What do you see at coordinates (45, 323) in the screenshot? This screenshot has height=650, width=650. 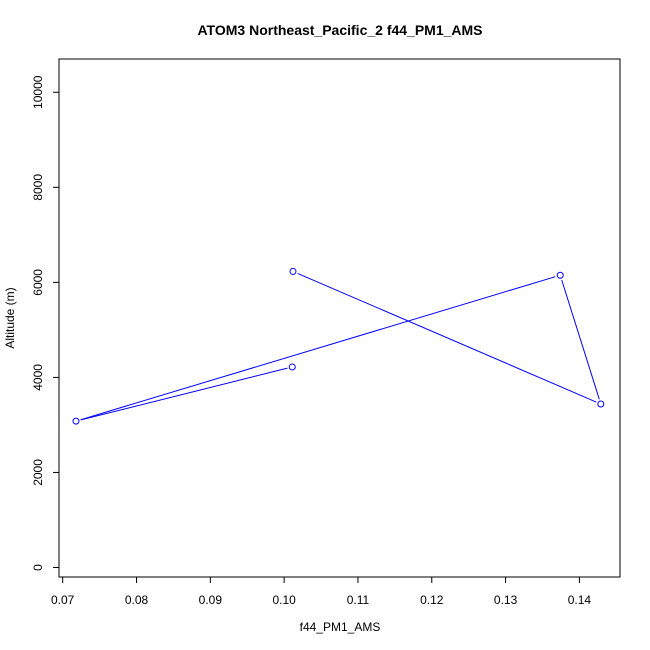 I see `y-axis: 0 2000 4000 6000 8000 10000` at bounding box center [45, 323].